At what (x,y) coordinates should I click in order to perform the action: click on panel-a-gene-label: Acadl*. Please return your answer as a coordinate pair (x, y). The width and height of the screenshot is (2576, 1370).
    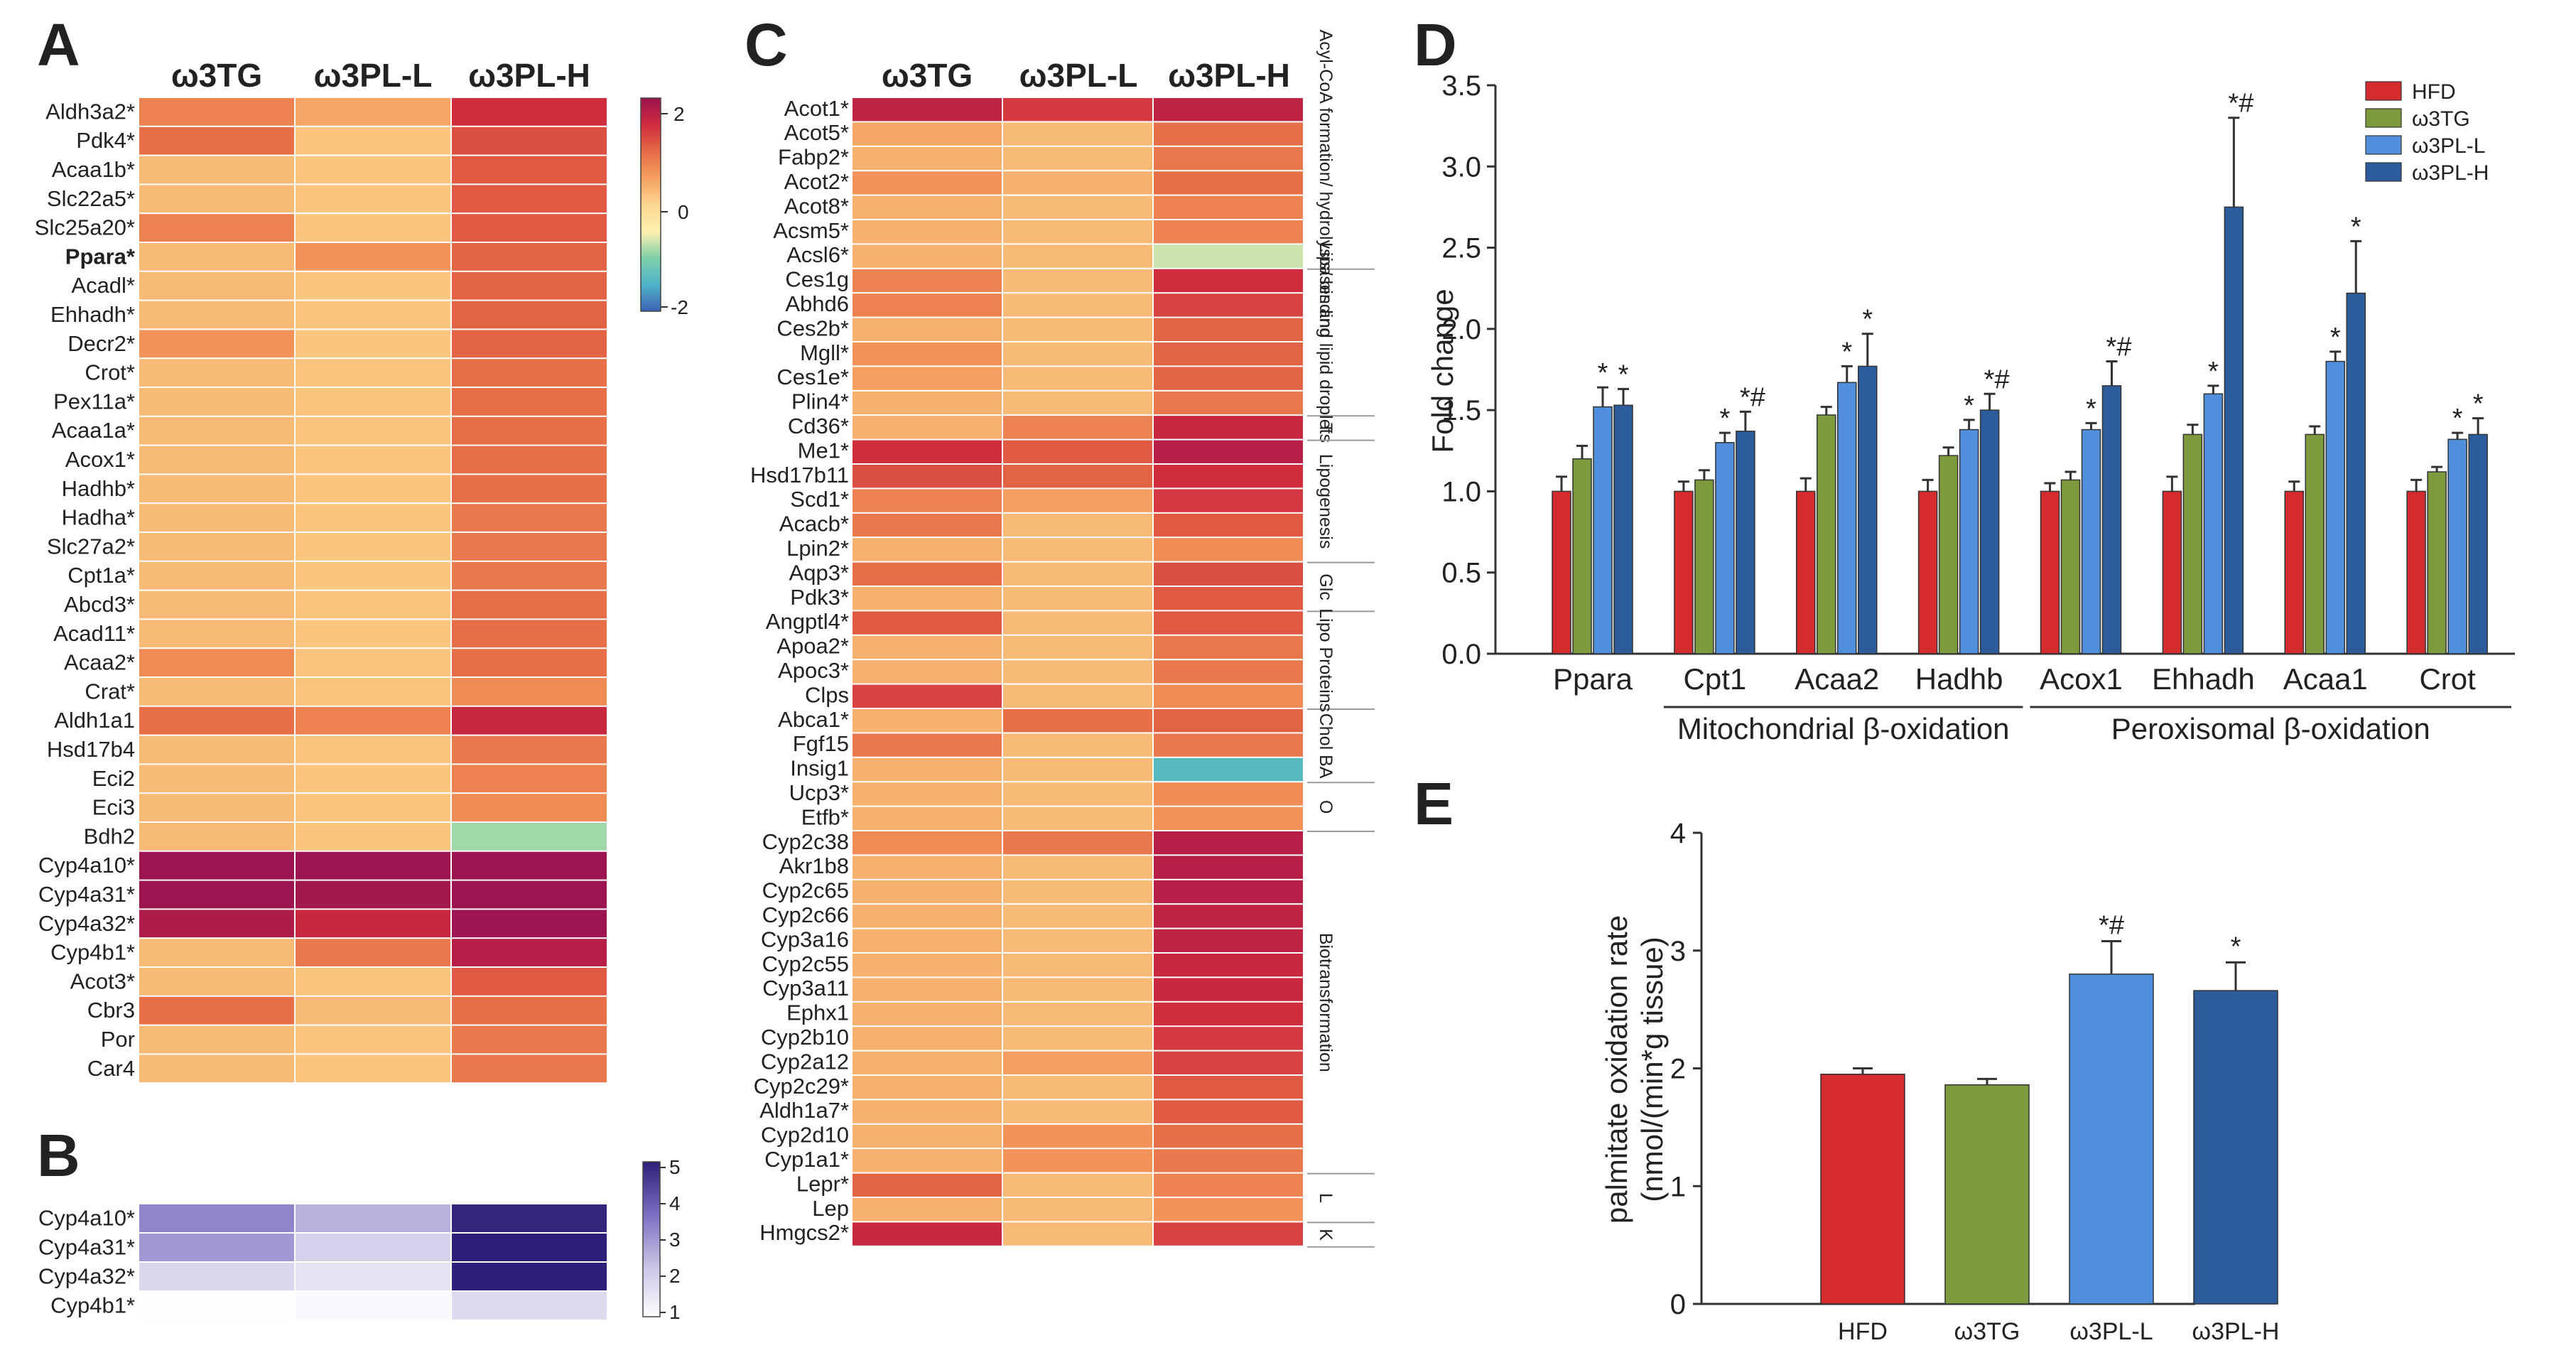
    Looking at the image, I should click on (103, 285).